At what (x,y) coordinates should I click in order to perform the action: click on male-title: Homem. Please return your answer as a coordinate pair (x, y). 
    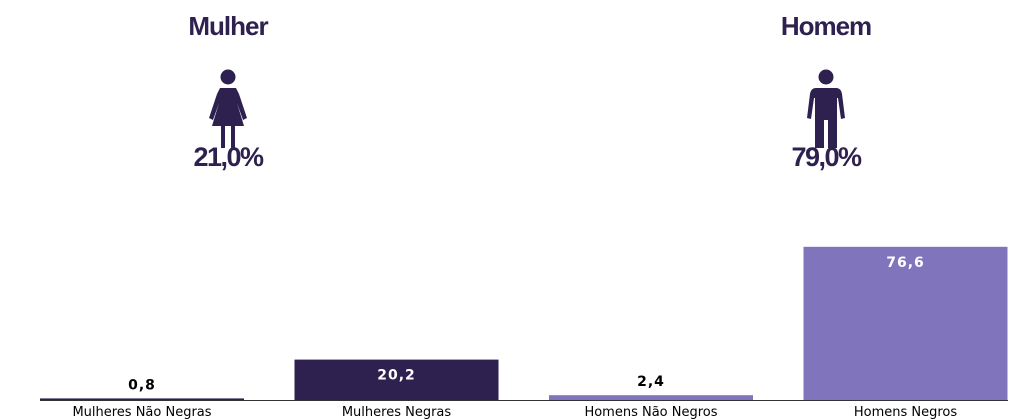
    Looking at the image, I should click on (826, 26).